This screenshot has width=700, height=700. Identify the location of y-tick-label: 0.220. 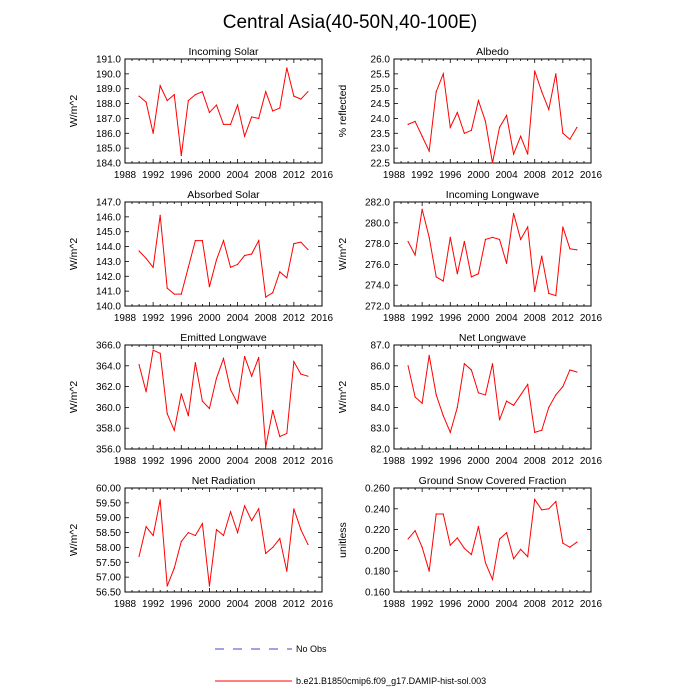
(377, 530).